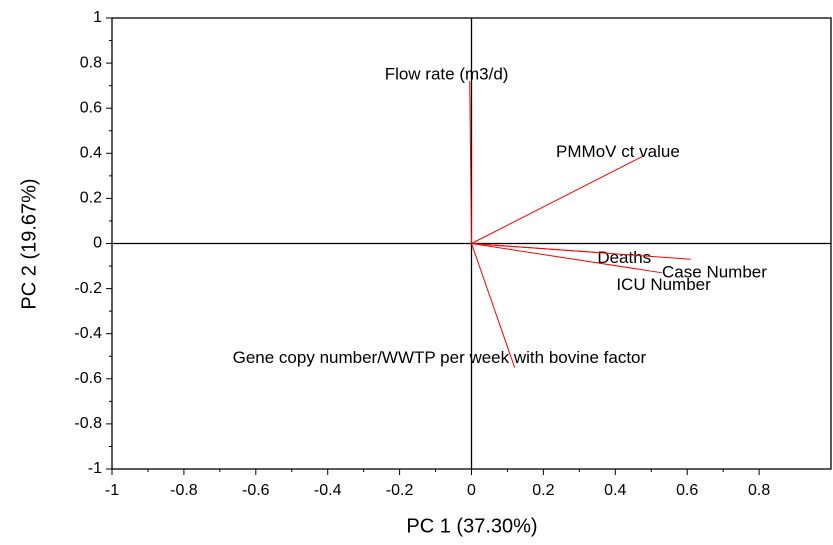  Describe the element at coordinates (618, 151) in the screenshot. I see `vector-label: PMMoV ct value` at that location.